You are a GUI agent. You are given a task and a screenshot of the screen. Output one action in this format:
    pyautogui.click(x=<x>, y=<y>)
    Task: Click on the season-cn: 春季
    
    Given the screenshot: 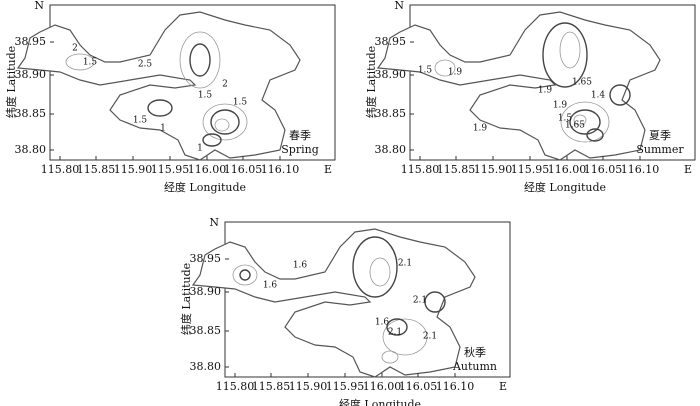 What is the action you would take?
    pyautogui.click(x=300, y=135)
    